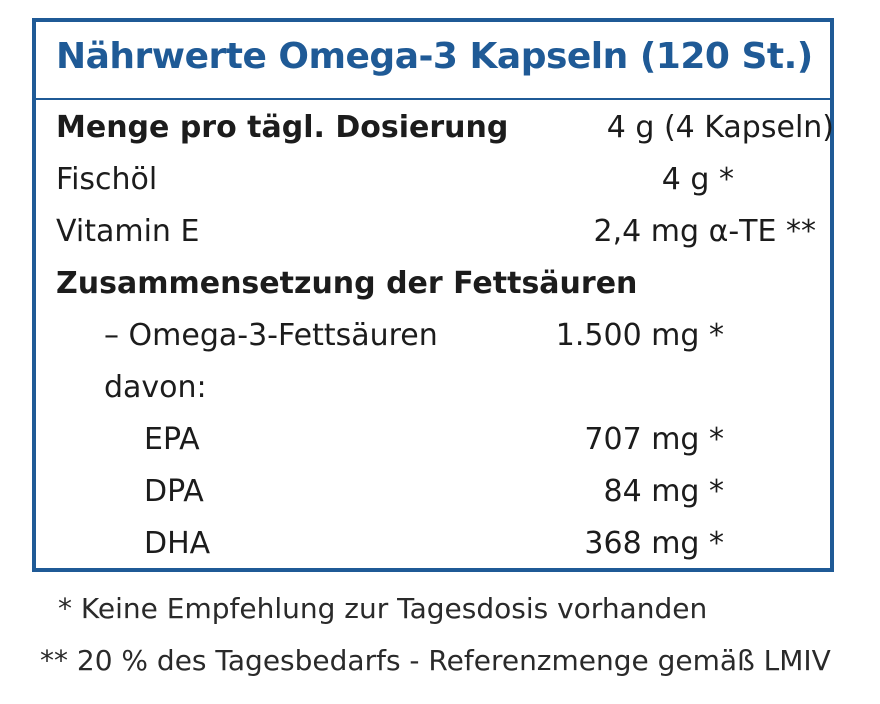 The height and width of the screenshot is (704, 880). I want to click on row-dha-value: 368 mg *, so click(654, 543).